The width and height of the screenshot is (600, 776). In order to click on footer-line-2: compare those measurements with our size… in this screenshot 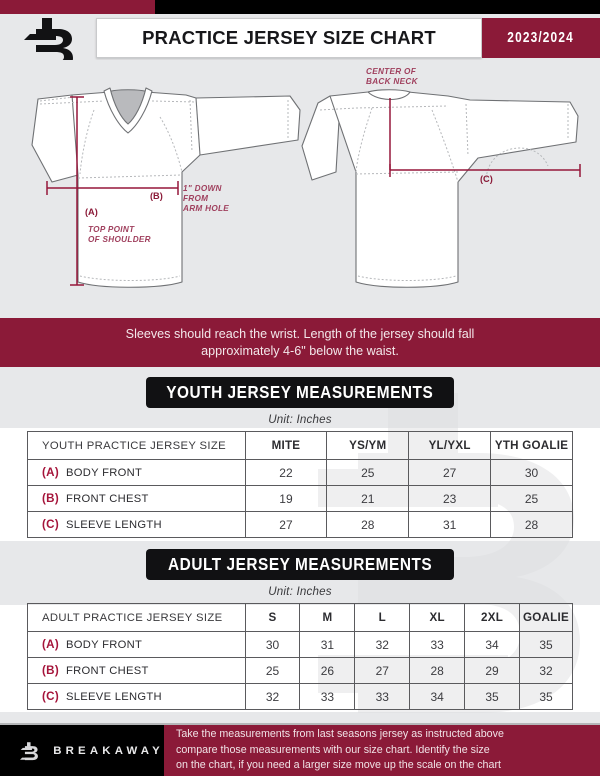, I will do `click(333, 749)`.